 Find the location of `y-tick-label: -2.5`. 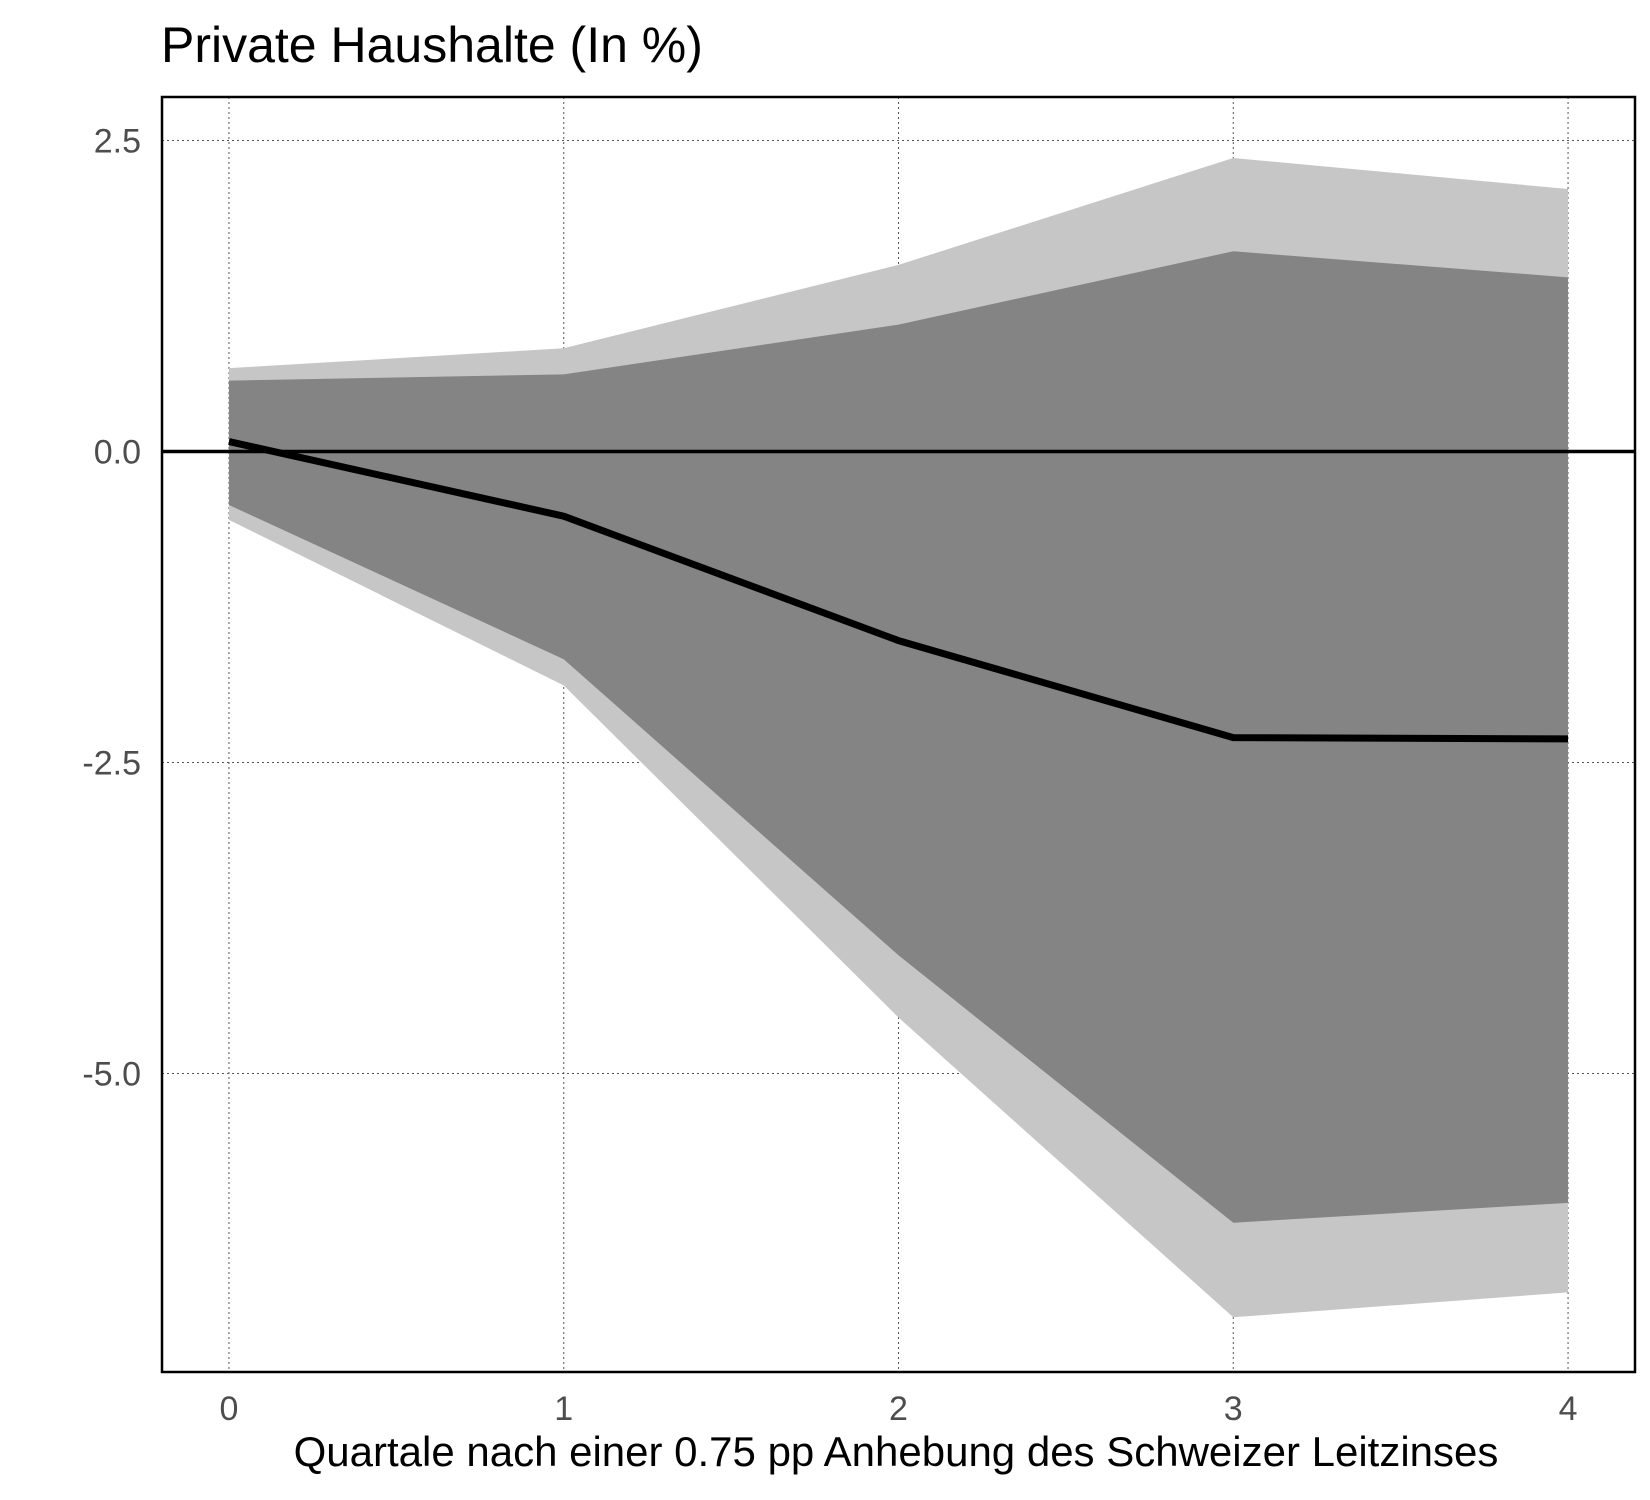

y-tick-label: -2.5 is located at coordinates (111, 763).